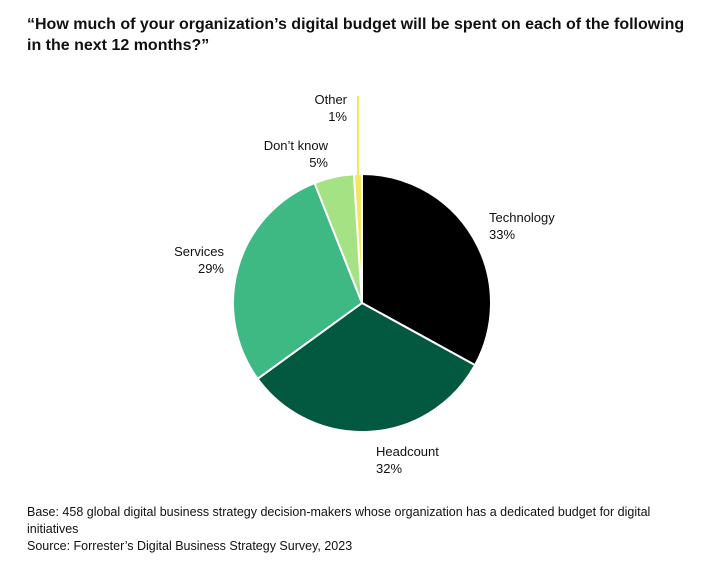 The image size is (710, 575). I want to click on pie-slice-headcount, so click(366, 367).